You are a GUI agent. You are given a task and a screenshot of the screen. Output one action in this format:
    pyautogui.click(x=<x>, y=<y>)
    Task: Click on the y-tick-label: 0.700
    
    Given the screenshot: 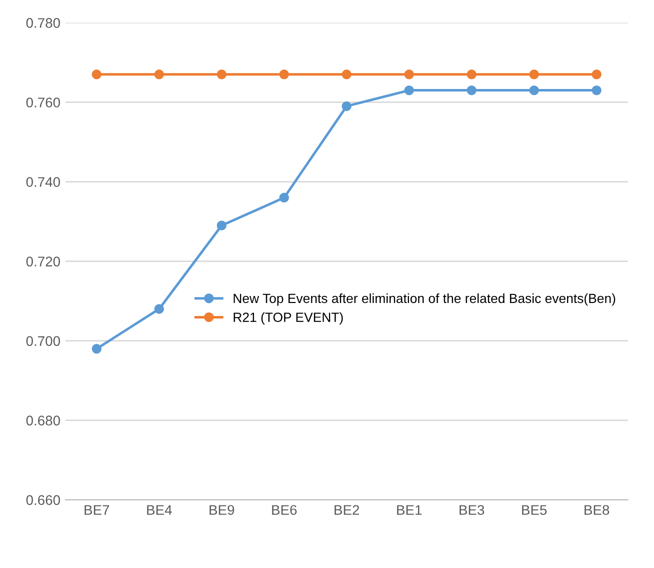 What is the action you would take?
    pyautogui.click(x=43, y=341)
    